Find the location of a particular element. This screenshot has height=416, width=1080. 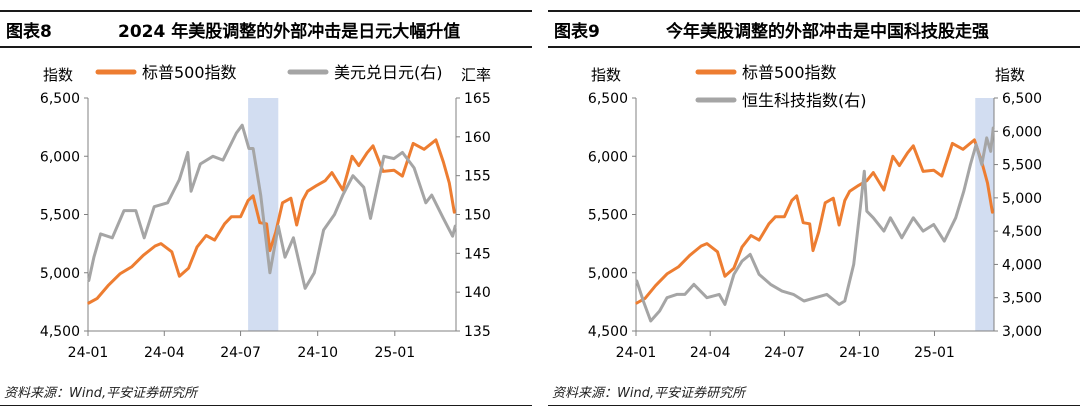

y2-tick-label: 155 is located at coordinates (477, 177).